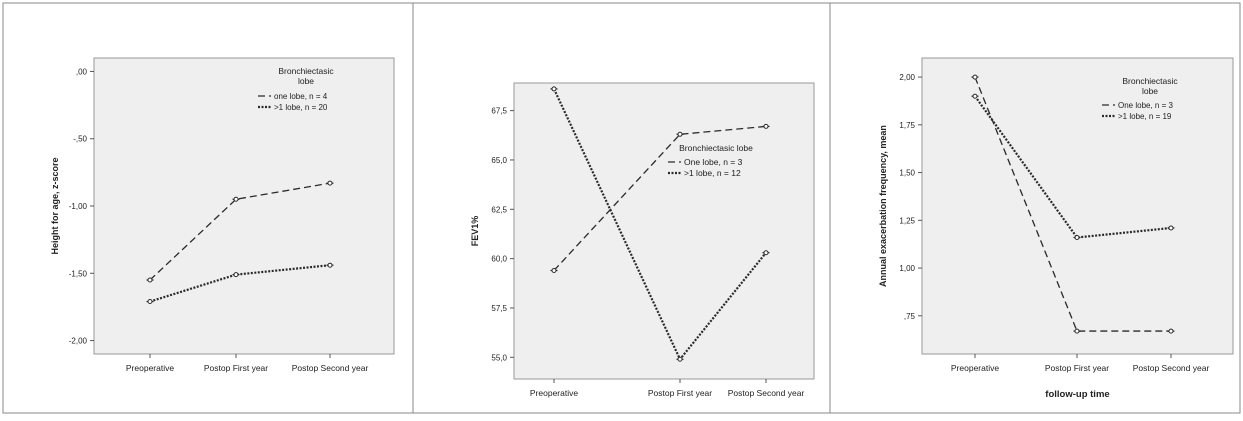 This screenshot has width=1243, height=421. Describe the element at coordinates (499, 160) in the screenshot. I see `y-tick-label: 65,0` at that location.